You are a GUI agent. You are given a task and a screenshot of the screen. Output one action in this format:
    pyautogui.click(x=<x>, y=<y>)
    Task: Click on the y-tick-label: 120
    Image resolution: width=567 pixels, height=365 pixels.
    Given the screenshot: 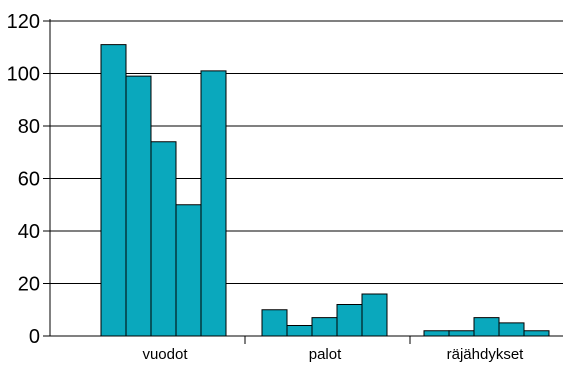 What is the action you would take?
    pyautogui.click(x=23, y=22)
    